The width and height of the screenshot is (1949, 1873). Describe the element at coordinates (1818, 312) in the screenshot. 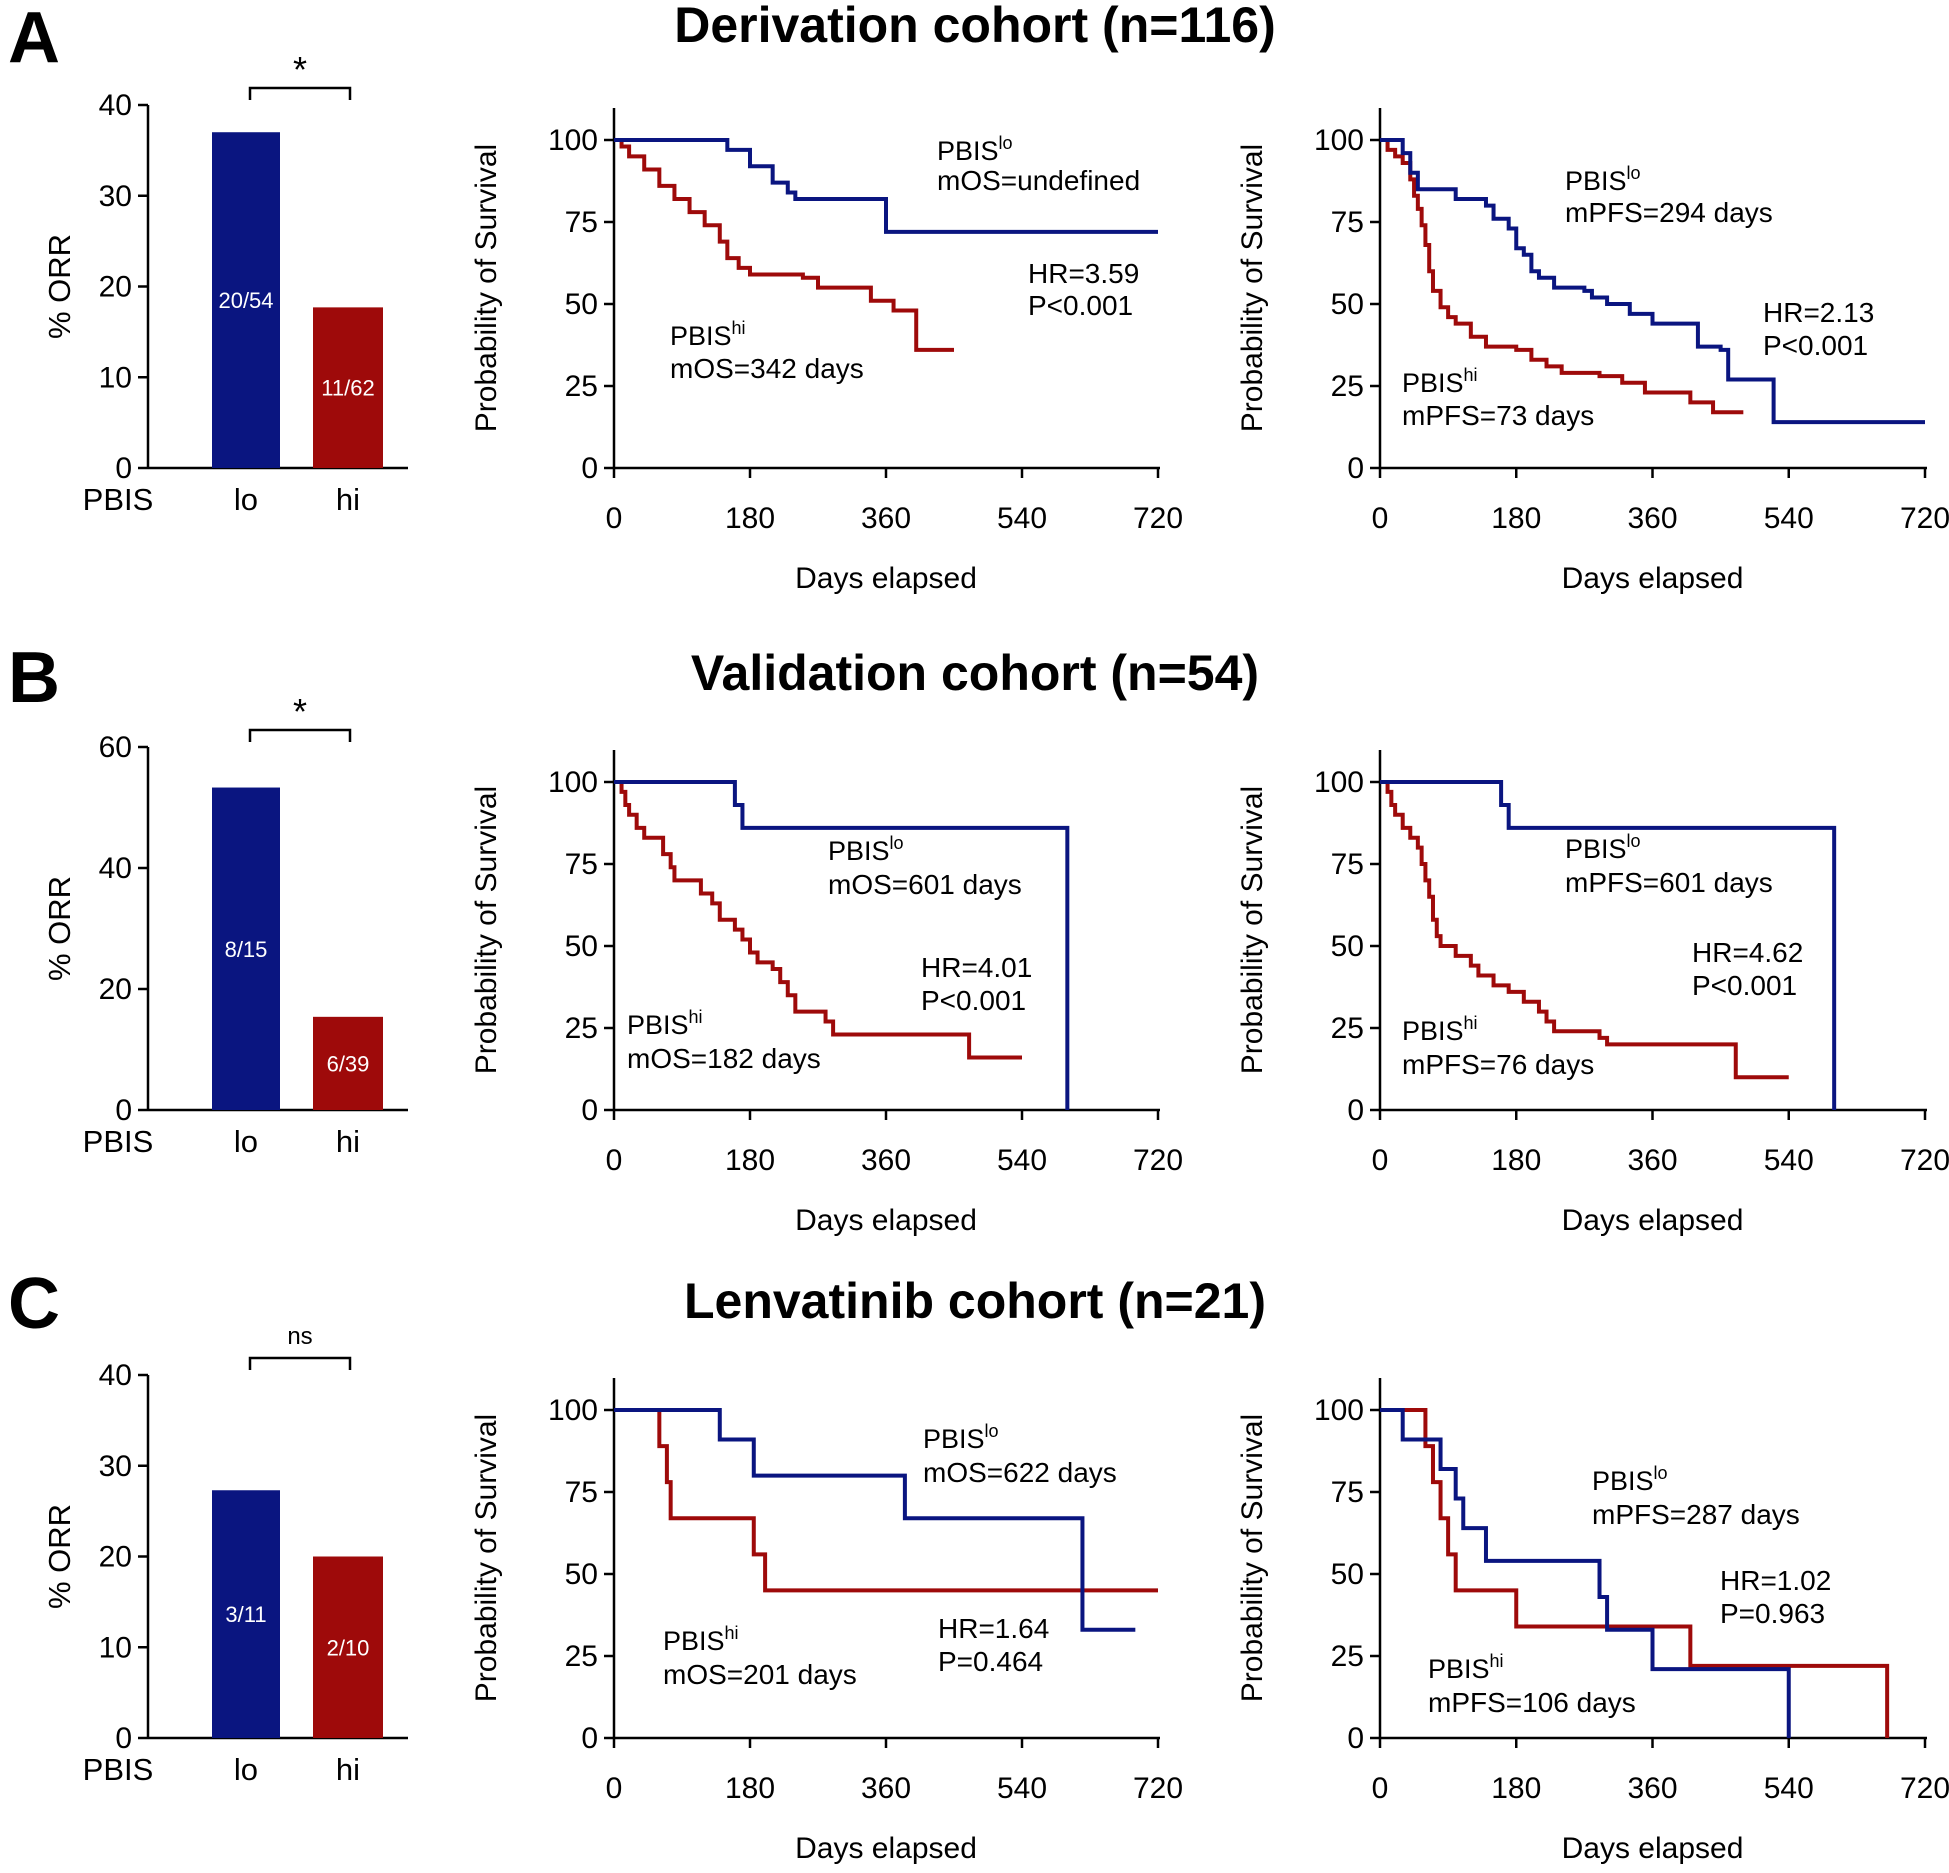

I see `hazard-ratio-label: HR=2.13` at that location.